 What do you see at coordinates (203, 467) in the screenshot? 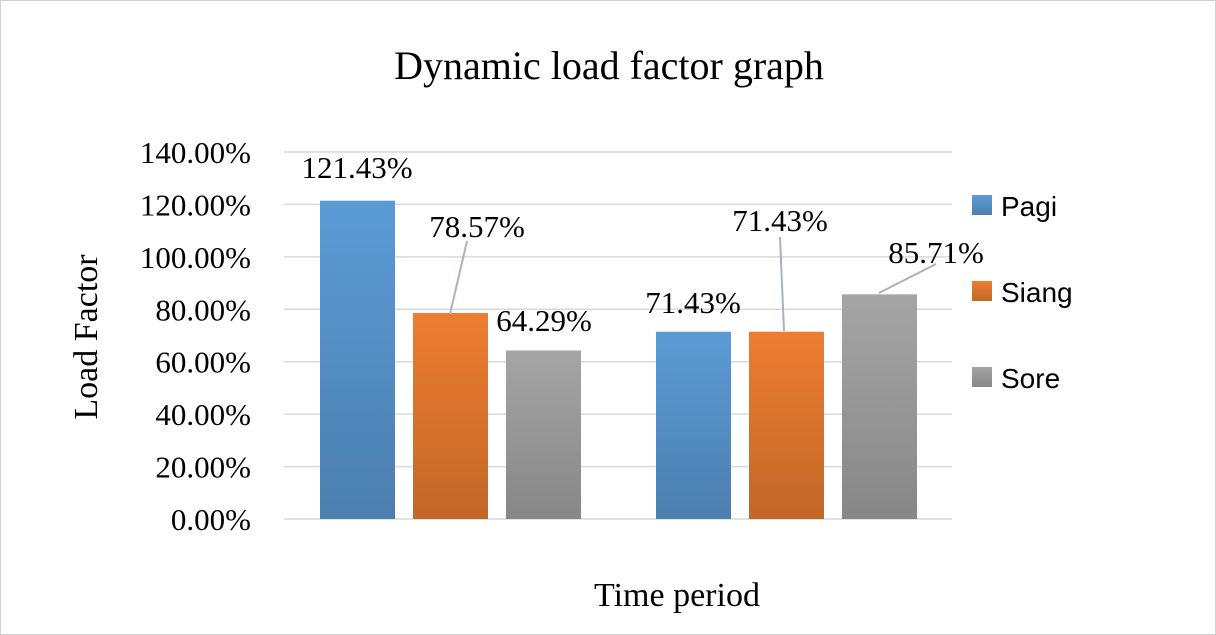
I see `y-tick-label: 20.00%` at bounding box center [203, 467].